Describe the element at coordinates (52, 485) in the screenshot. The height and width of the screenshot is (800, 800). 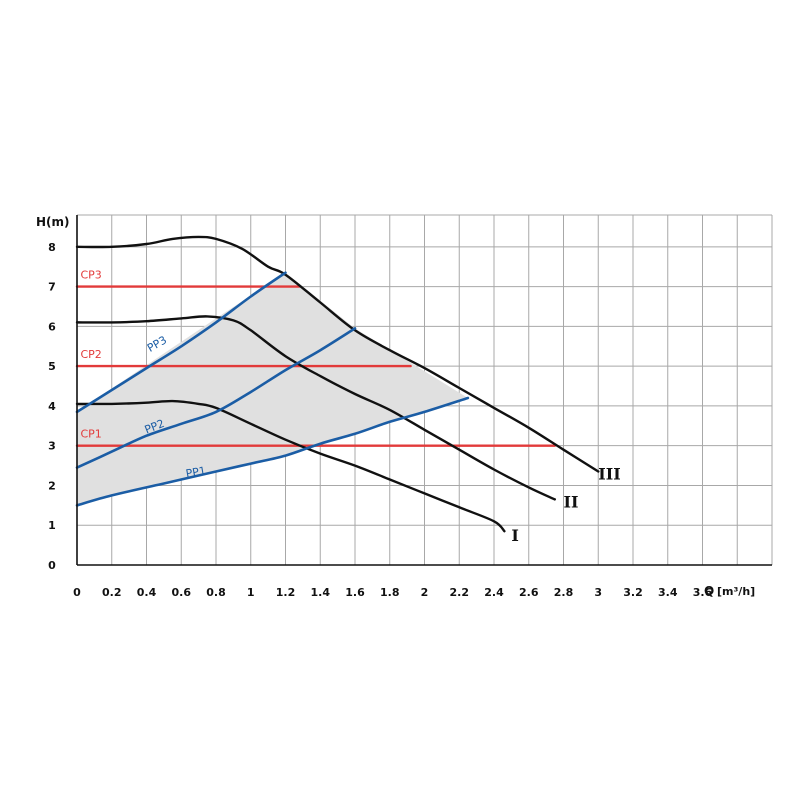
I see `y-tick-label: 2` at that location.